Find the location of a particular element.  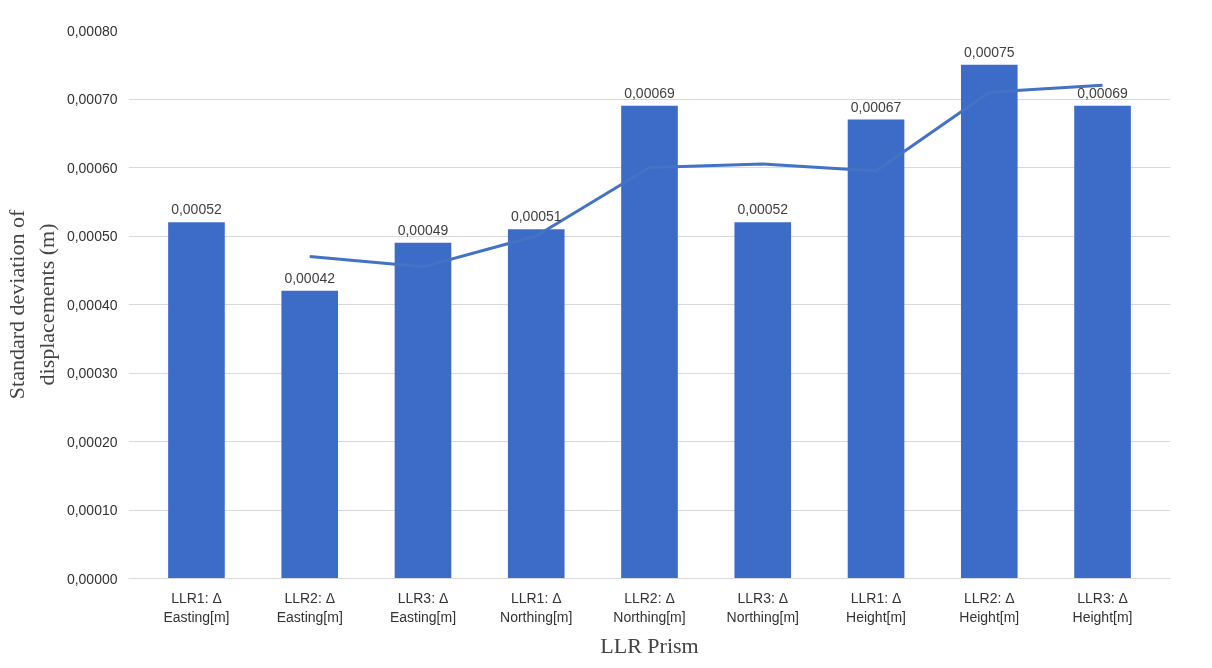

data-label: 0,00042 is located at coordinates (310, 277).